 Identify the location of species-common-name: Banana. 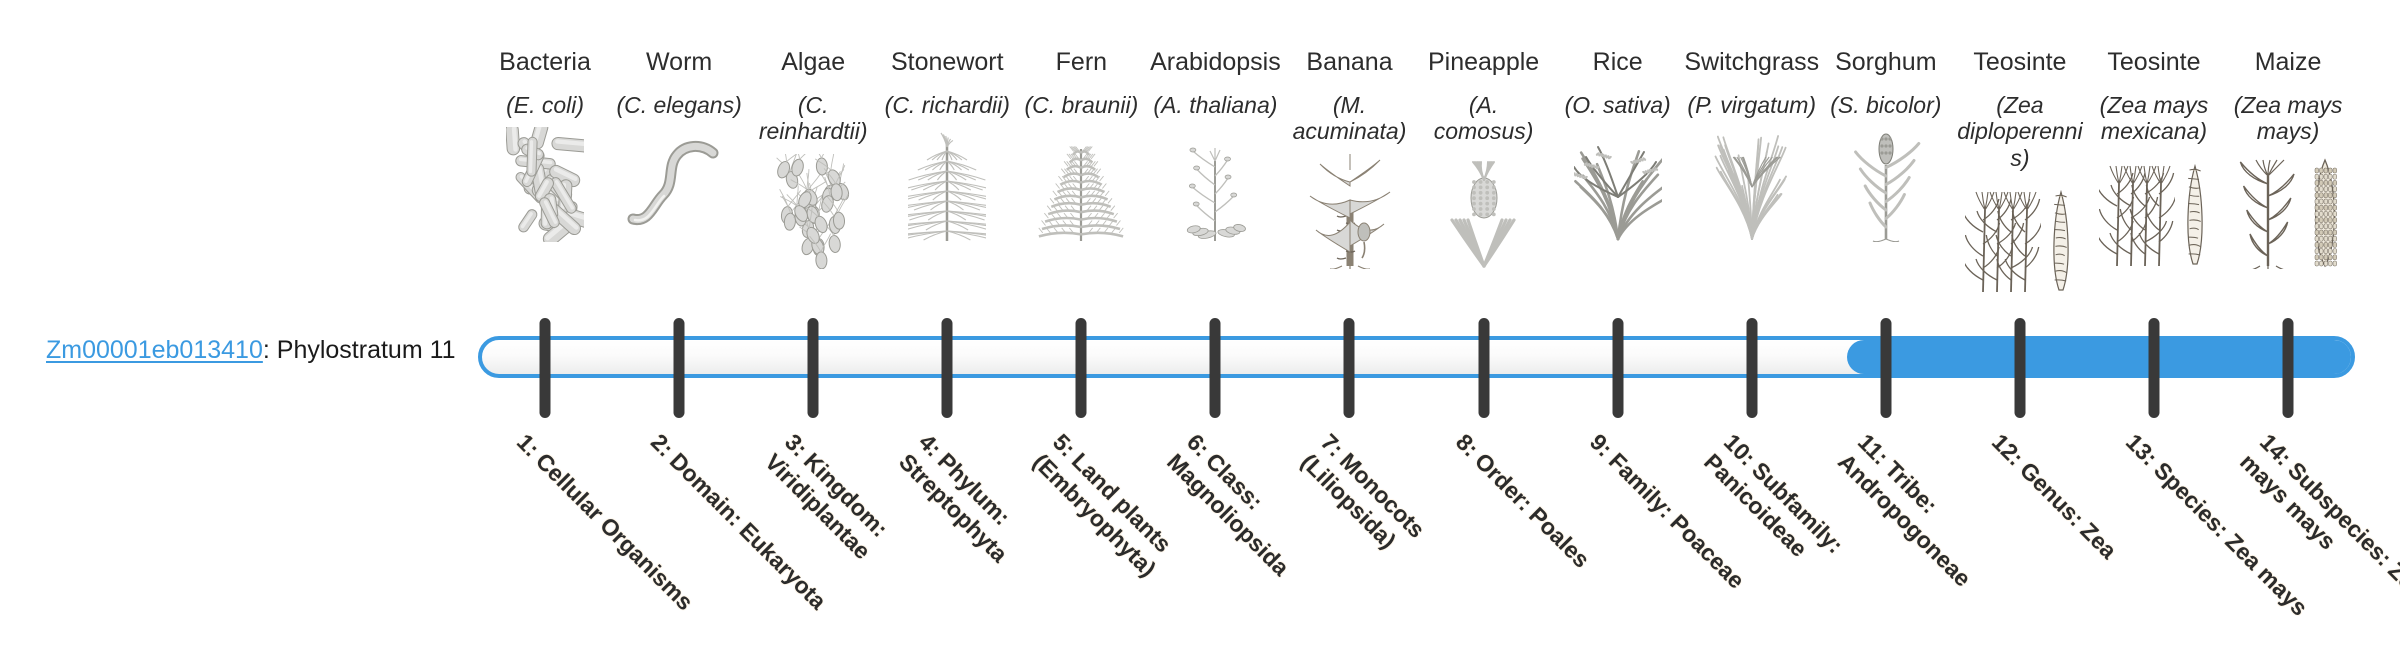
(1349, 62).